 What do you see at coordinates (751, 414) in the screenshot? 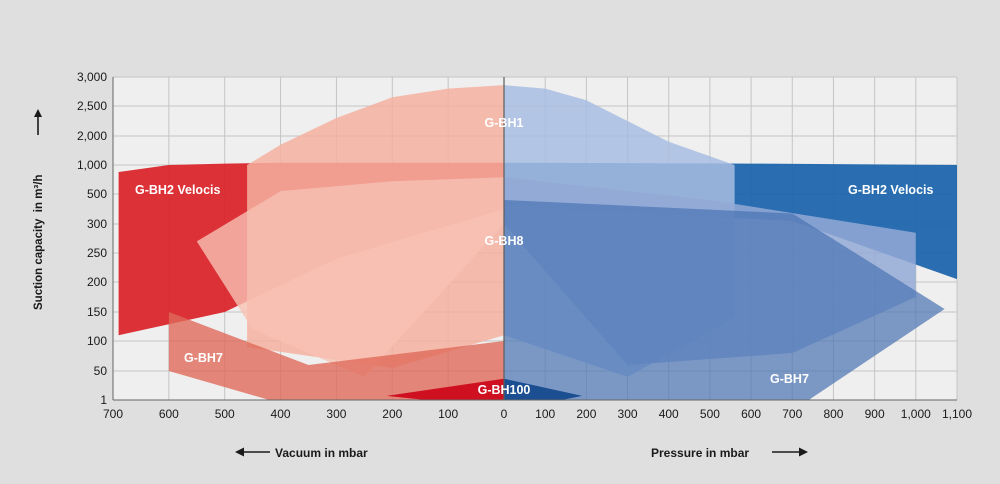
I see `x-tick-label-pressure: 600` at bounding box center [751, 414].